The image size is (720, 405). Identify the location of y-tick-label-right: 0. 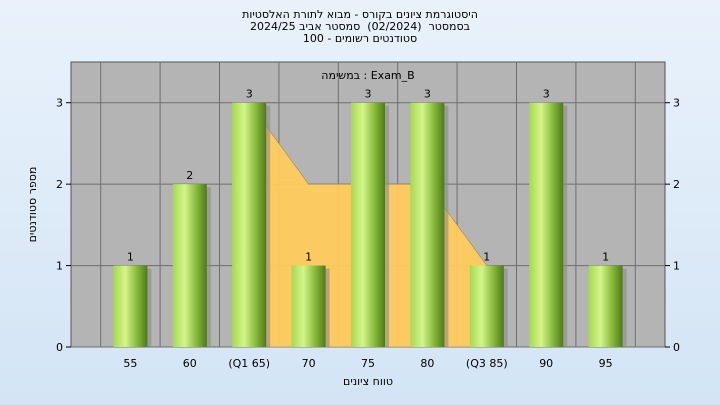
(676, 347).